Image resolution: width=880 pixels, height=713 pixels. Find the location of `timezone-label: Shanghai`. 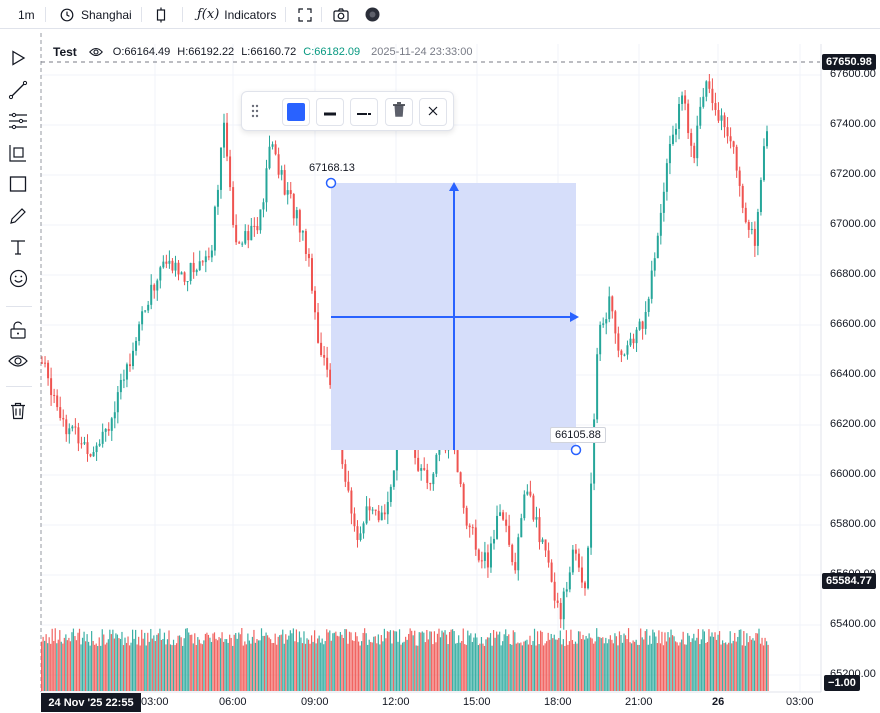

timezone-label: Shanghai is located at coordinates (106, 14).